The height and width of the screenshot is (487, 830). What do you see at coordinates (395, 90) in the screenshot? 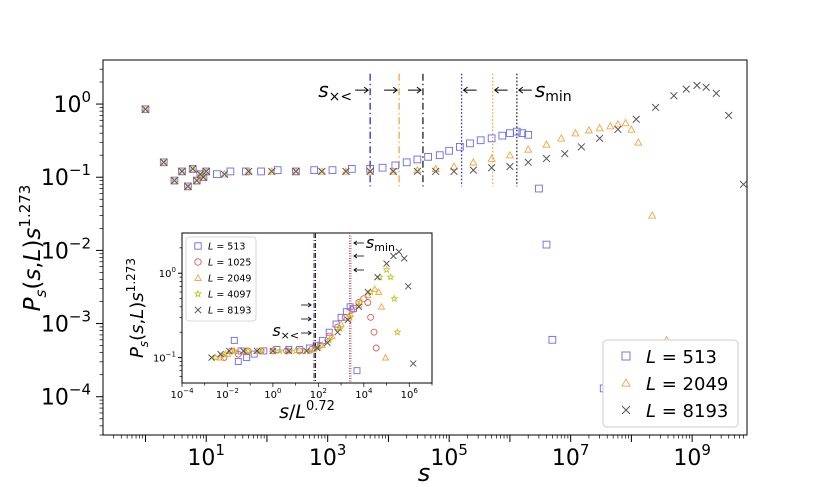
I see `s-cross-arrow-1-head` at bounding box center [395, 90].